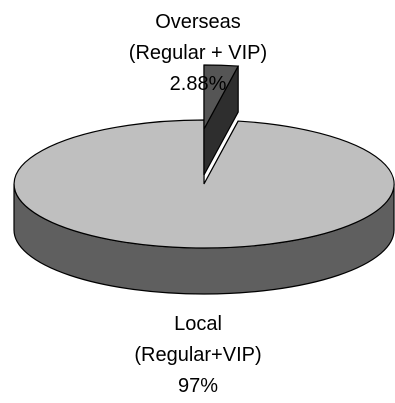 The width and height of the screenshot is (395, 403). I want to click on slice-overseas, so click(221, 120).